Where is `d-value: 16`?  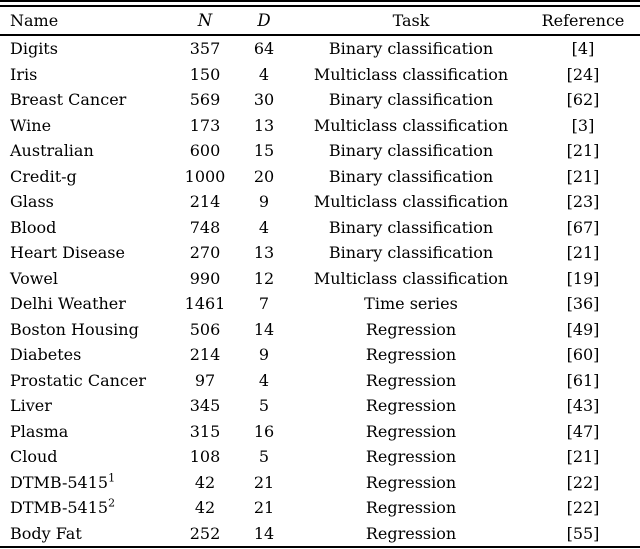
d-value: 16 is located at coordinates (264, 431).